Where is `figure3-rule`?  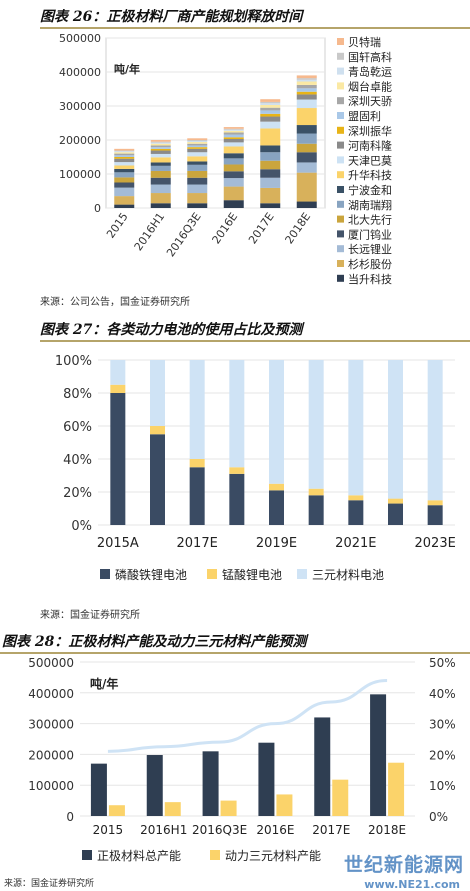 figure3-rule is located at coordinates (235, 653).